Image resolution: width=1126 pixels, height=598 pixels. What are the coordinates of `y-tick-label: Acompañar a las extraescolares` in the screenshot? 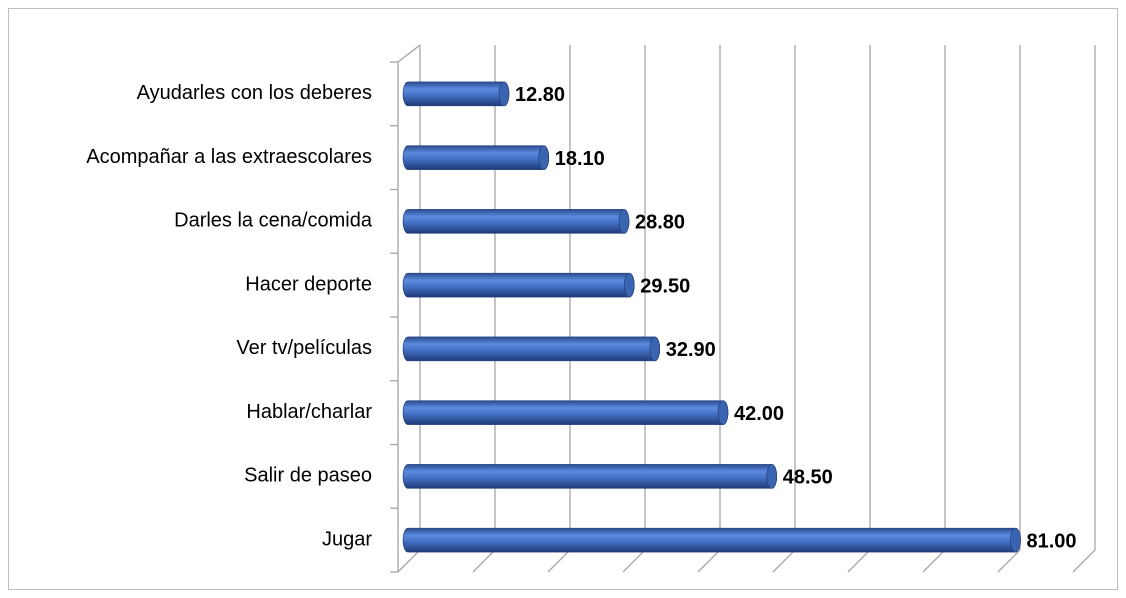 It's located at (229, 157).